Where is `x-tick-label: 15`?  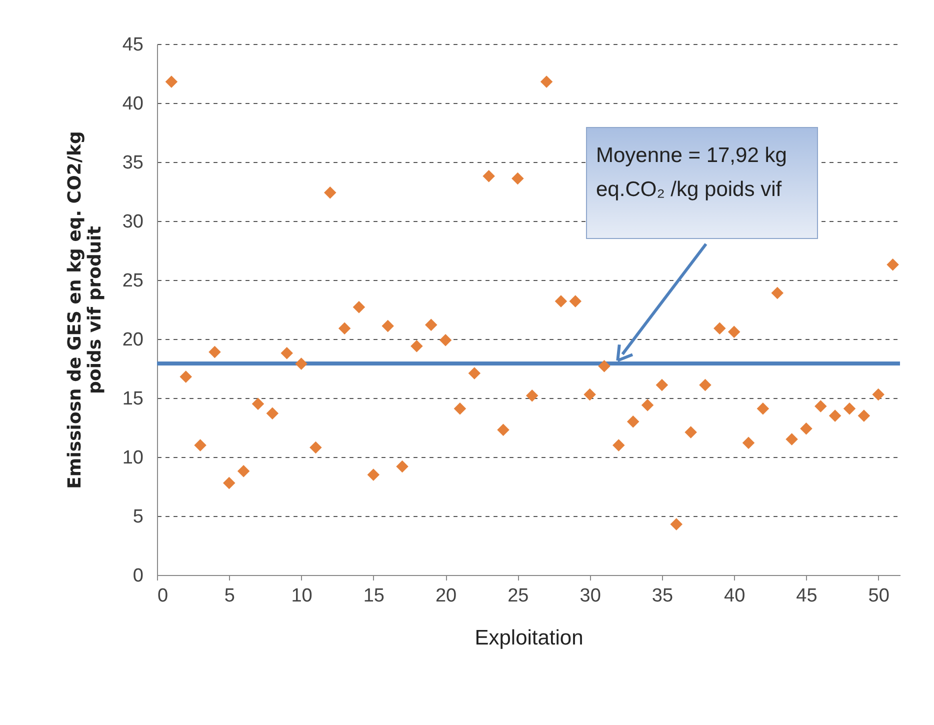
x-tick-label: 15 is located at coordinates (373, 596).